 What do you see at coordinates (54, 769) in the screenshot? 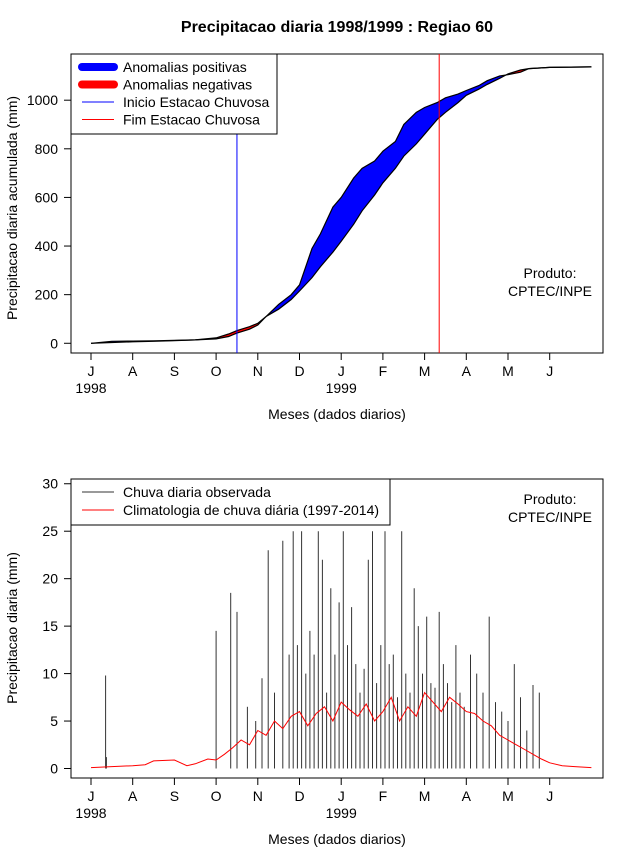
I see `bottom-y-tick-label: 0` at bounding box center [54, 769].